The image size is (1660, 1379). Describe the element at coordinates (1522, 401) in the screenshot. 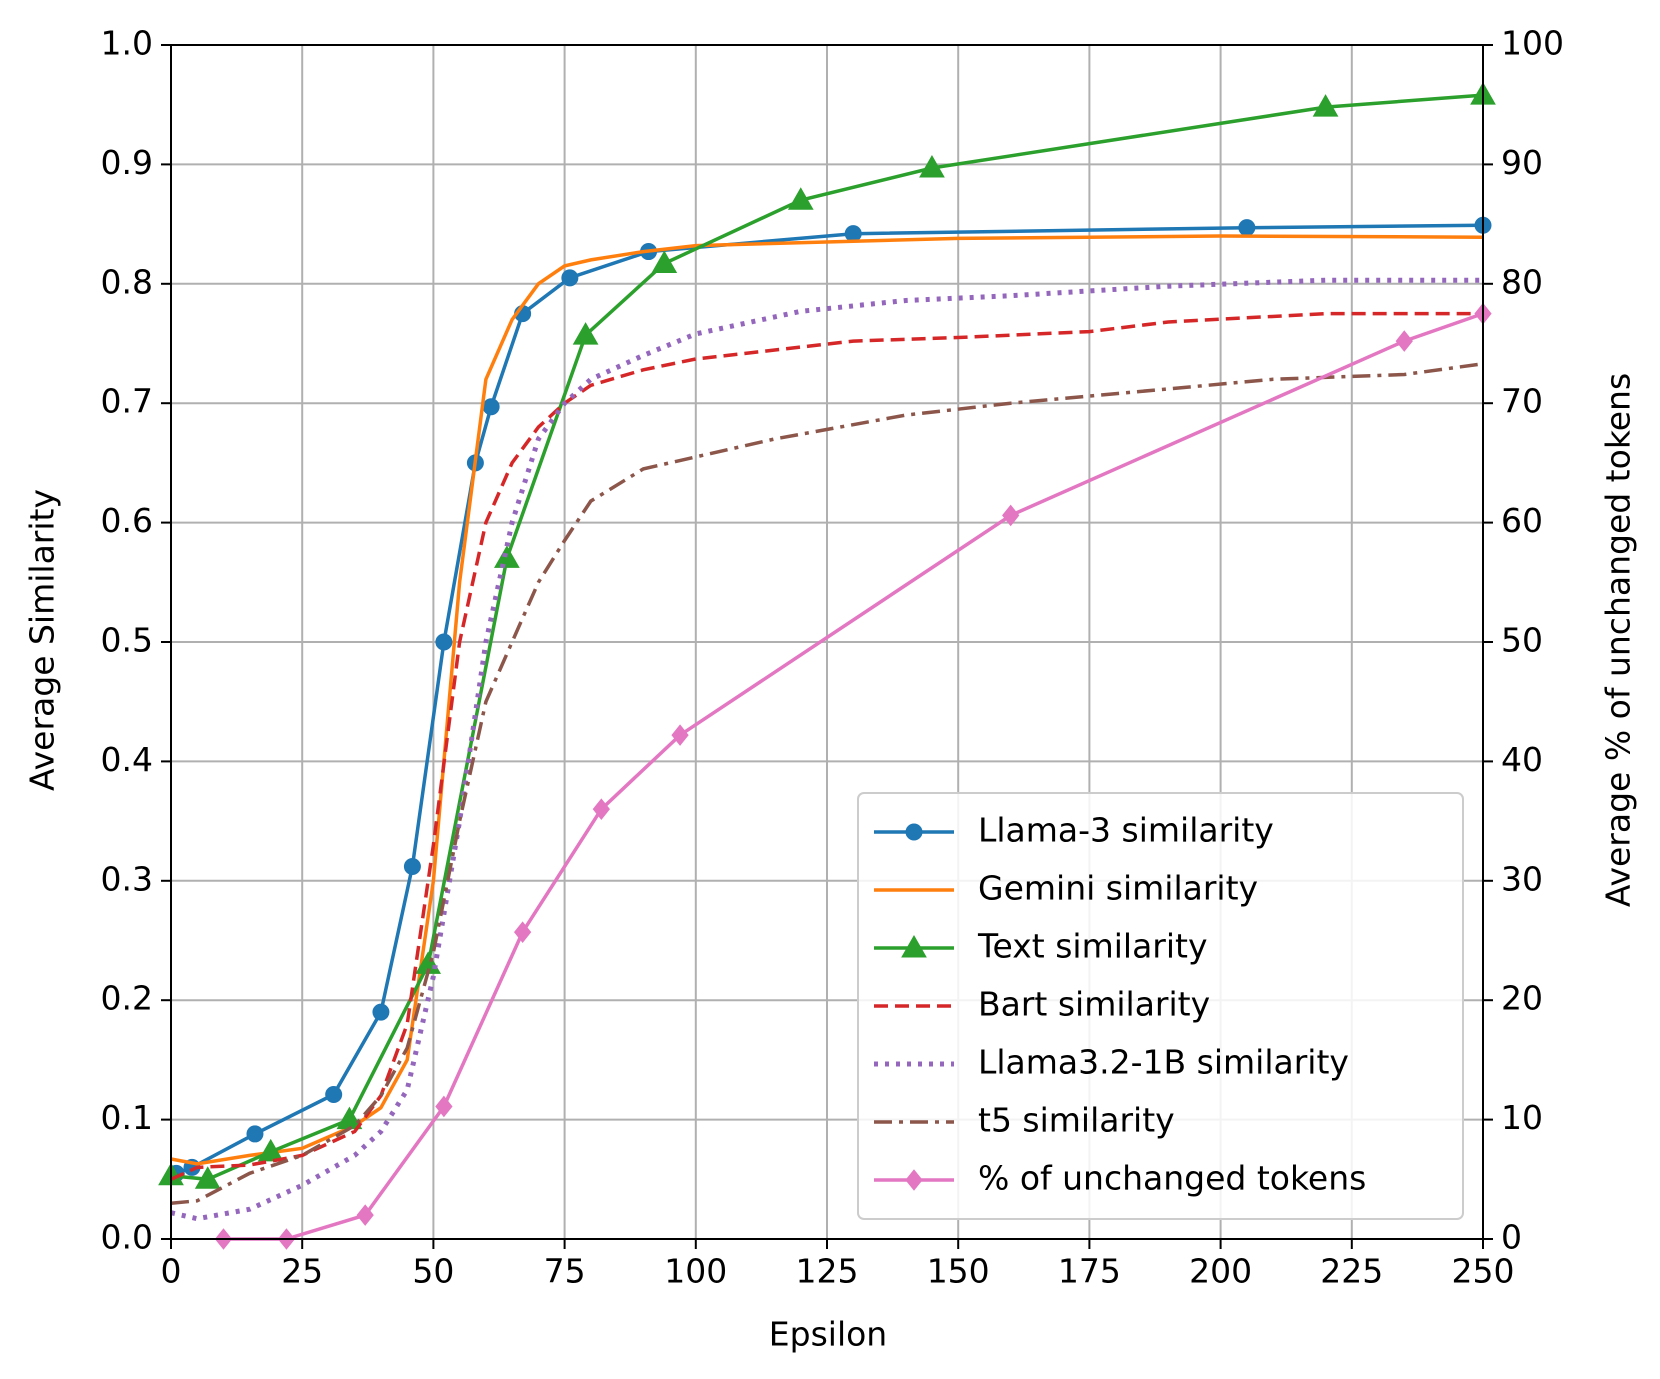

I see `y2-tick-label: 70` at that location.